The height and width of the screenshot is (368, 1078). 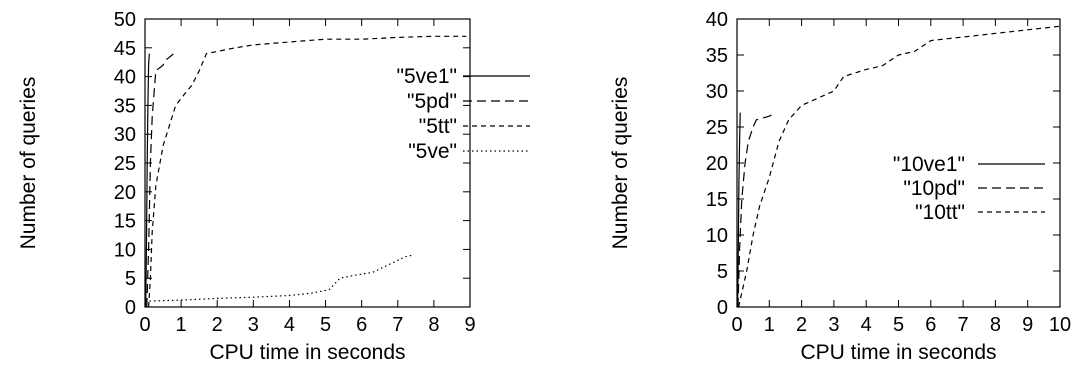 I want to click on chart1-legend-label-1: "5ve1", so click(x=427, y=76).